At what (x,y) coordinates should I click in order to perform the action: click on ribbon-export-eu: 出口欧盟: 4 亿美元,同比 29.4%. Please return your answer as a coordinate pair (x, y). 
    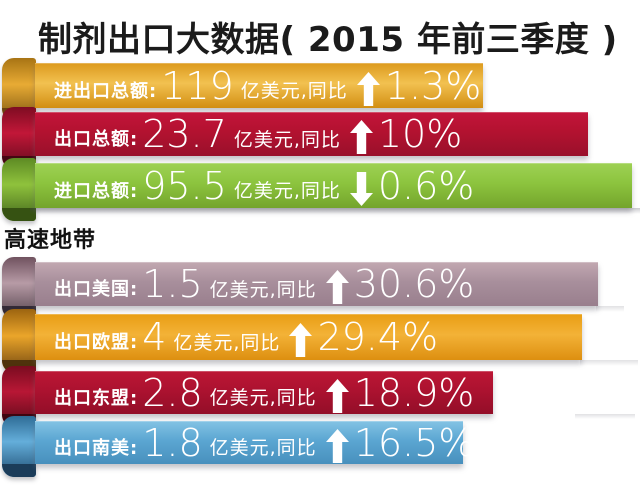
    Looking at the image, I should click on (320, 341).